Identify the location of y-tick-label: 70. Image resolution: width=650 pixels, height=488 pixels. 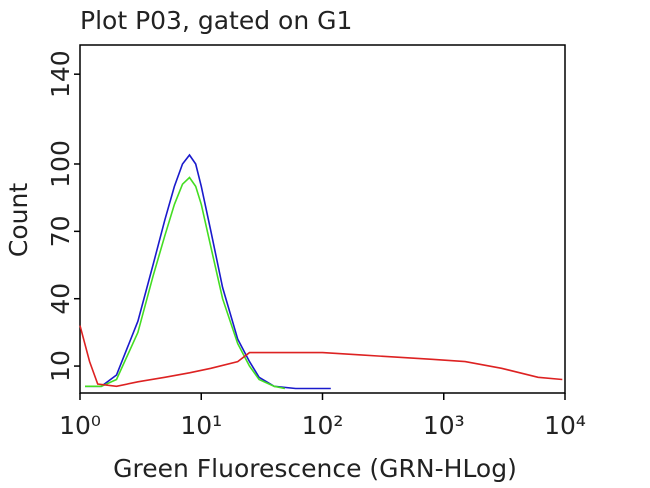
(60, 231).